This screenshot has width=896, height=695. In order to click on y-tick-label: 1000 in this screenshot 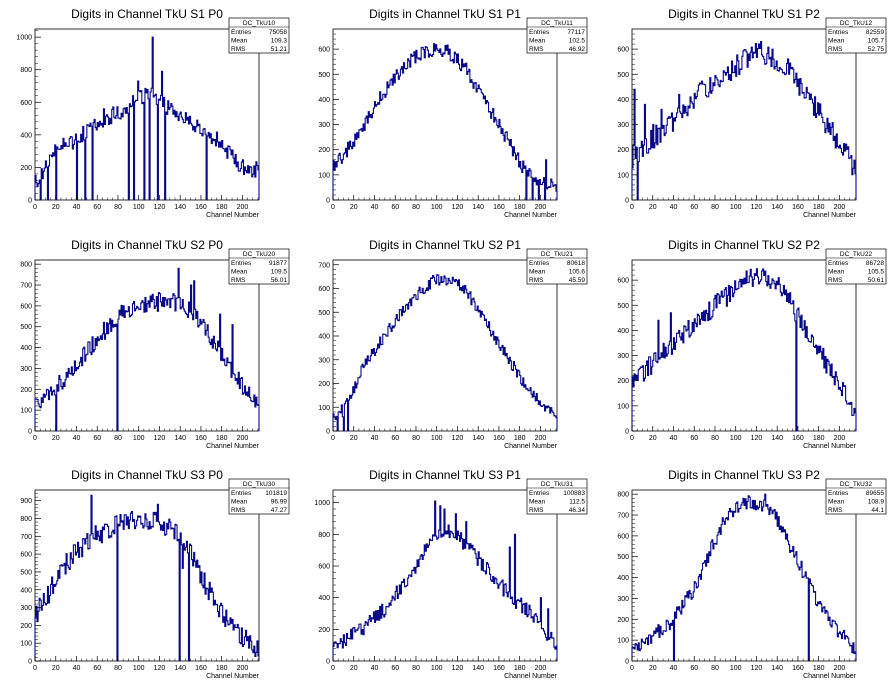, I will do `click(322, 503)`.